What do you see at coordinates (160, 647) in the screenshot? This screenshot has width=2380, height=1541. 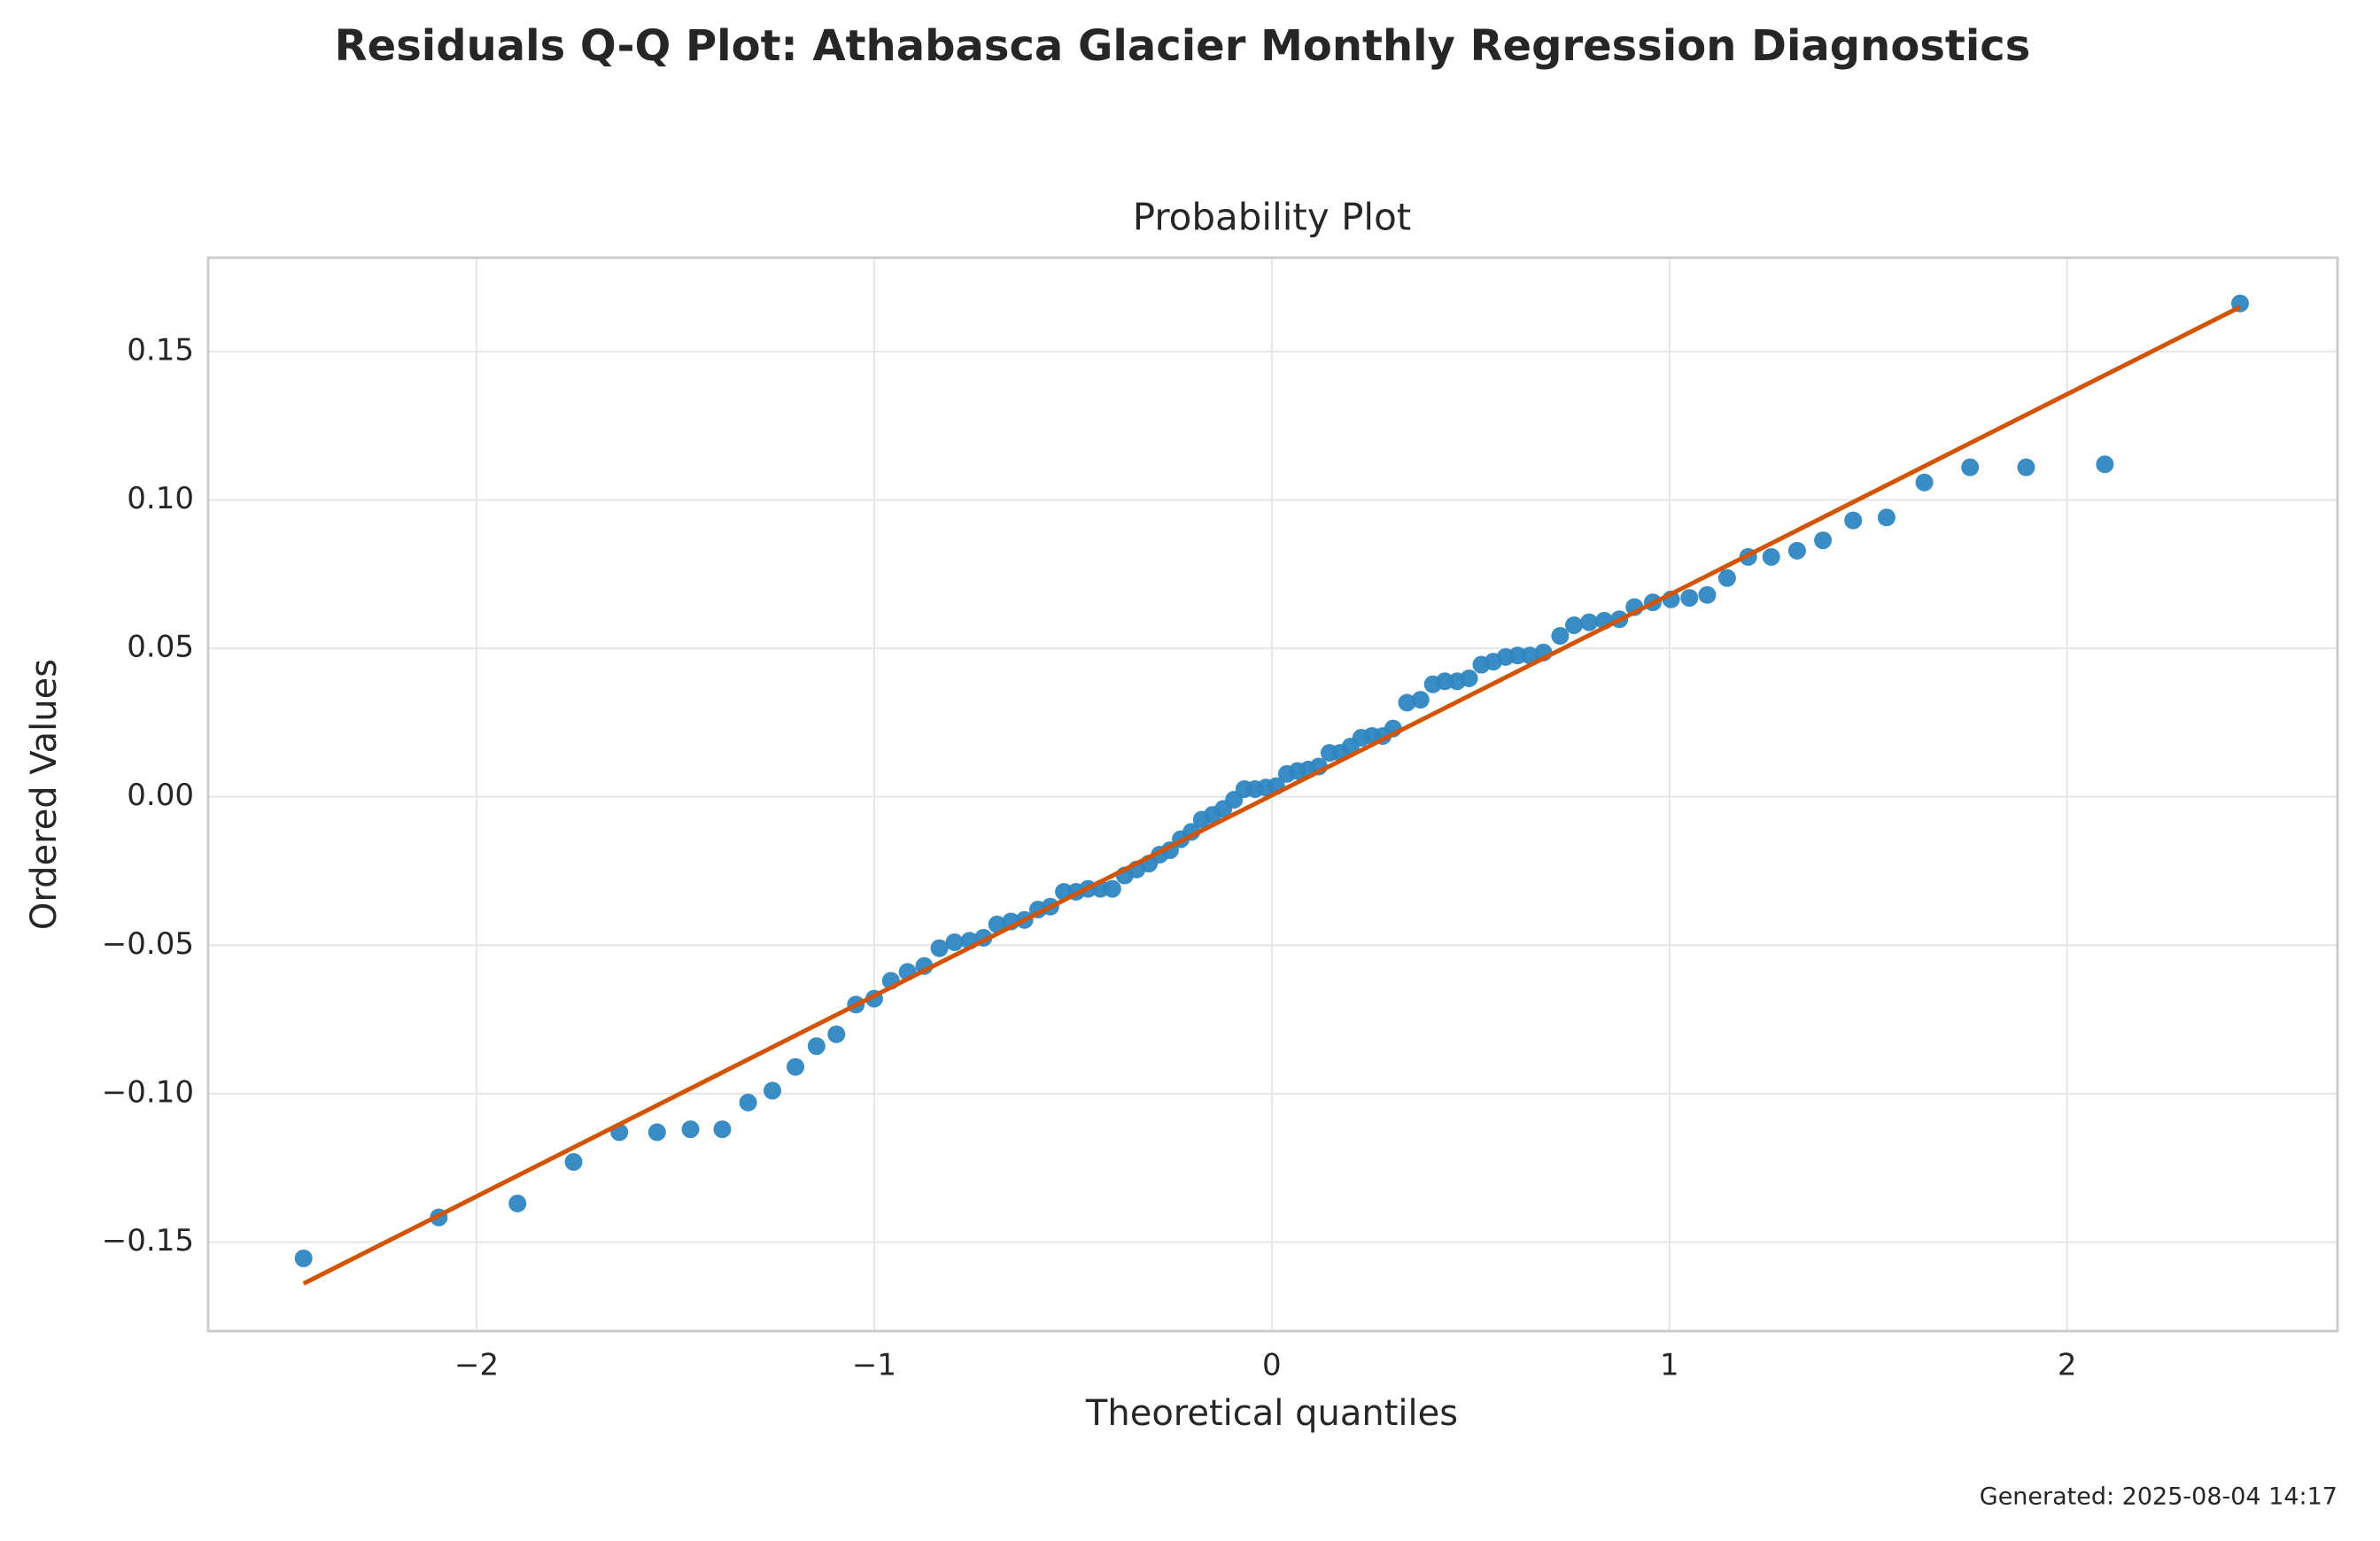 I see `y-tick-label: 0.05` at bounding box center [160, 647].